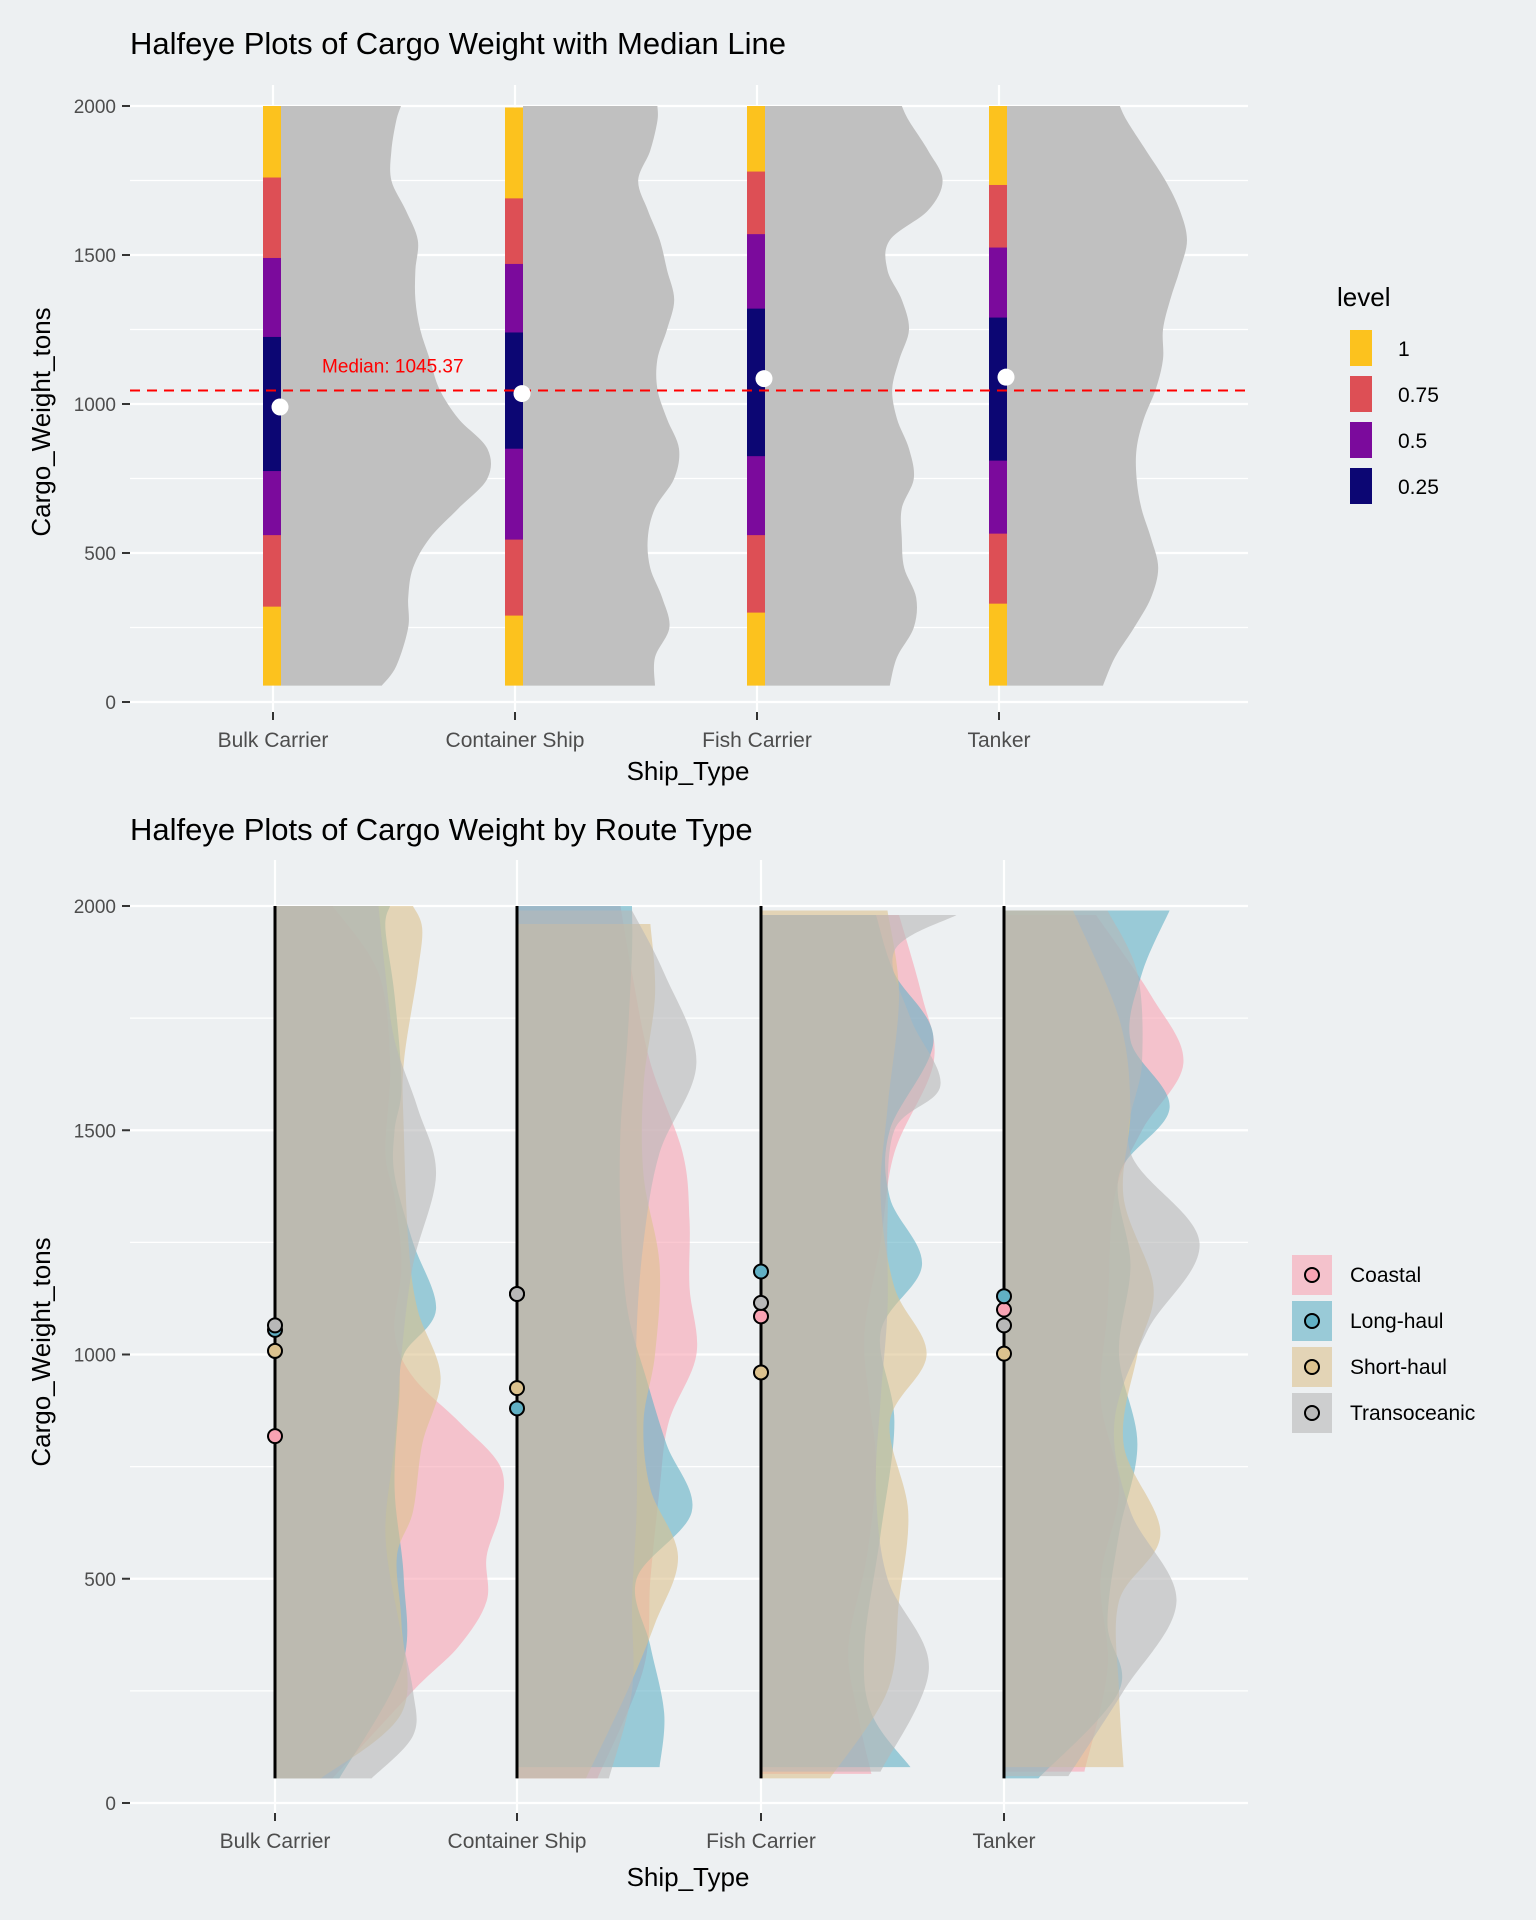 Image resolution: width=1536 pixels, height=1920 pixels. What do you see at coordinates (1006, 377) in the screenshot?
I see `point-tanker` at bounding box center [1006, 377].